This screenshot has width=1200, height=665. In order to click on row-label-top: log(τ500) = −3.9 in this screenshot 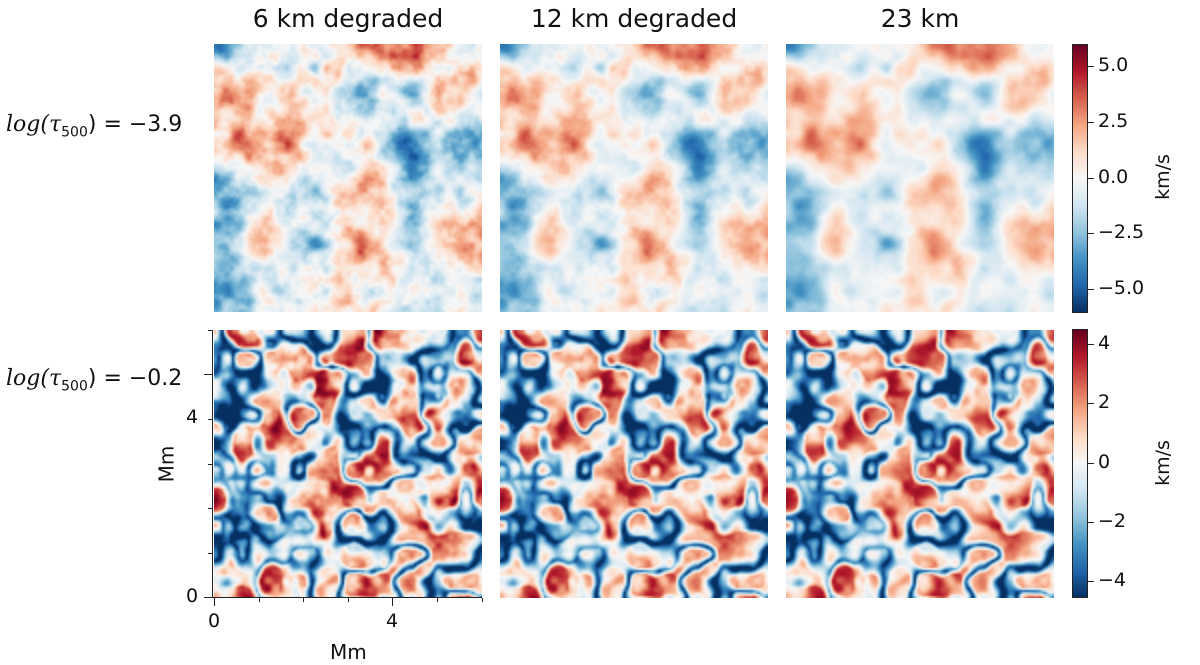, I will do `click(94, 126)`.